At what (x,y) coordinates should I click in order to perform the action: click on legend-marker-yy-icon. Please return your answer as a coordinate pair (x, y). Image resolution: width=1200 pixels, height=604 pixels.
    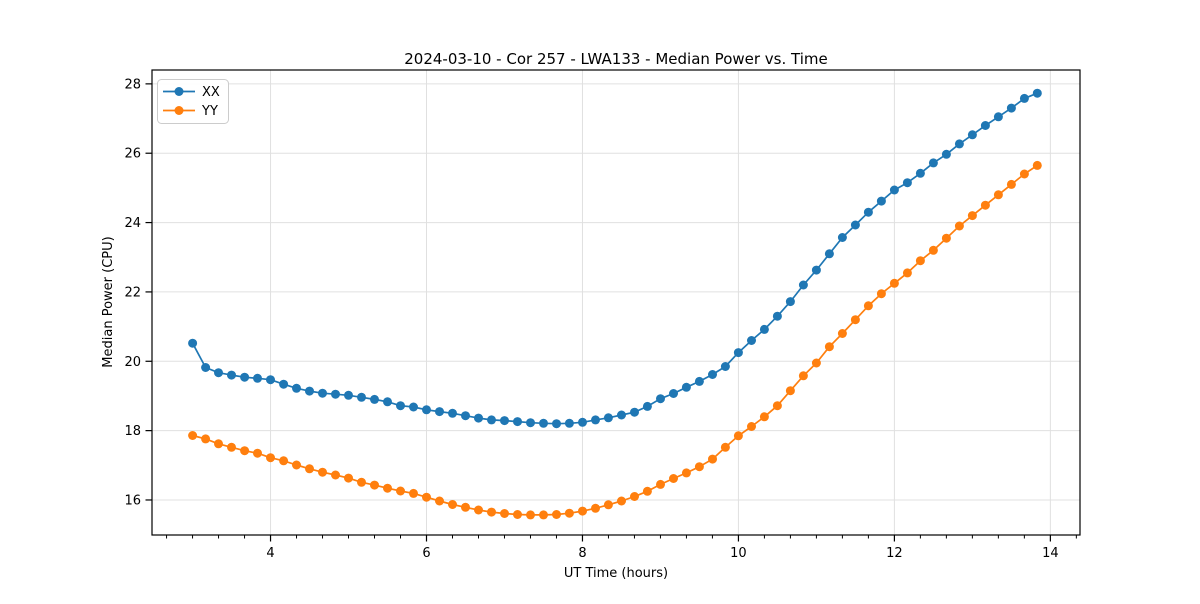
    Looking at the image, I should click on (179, 110).